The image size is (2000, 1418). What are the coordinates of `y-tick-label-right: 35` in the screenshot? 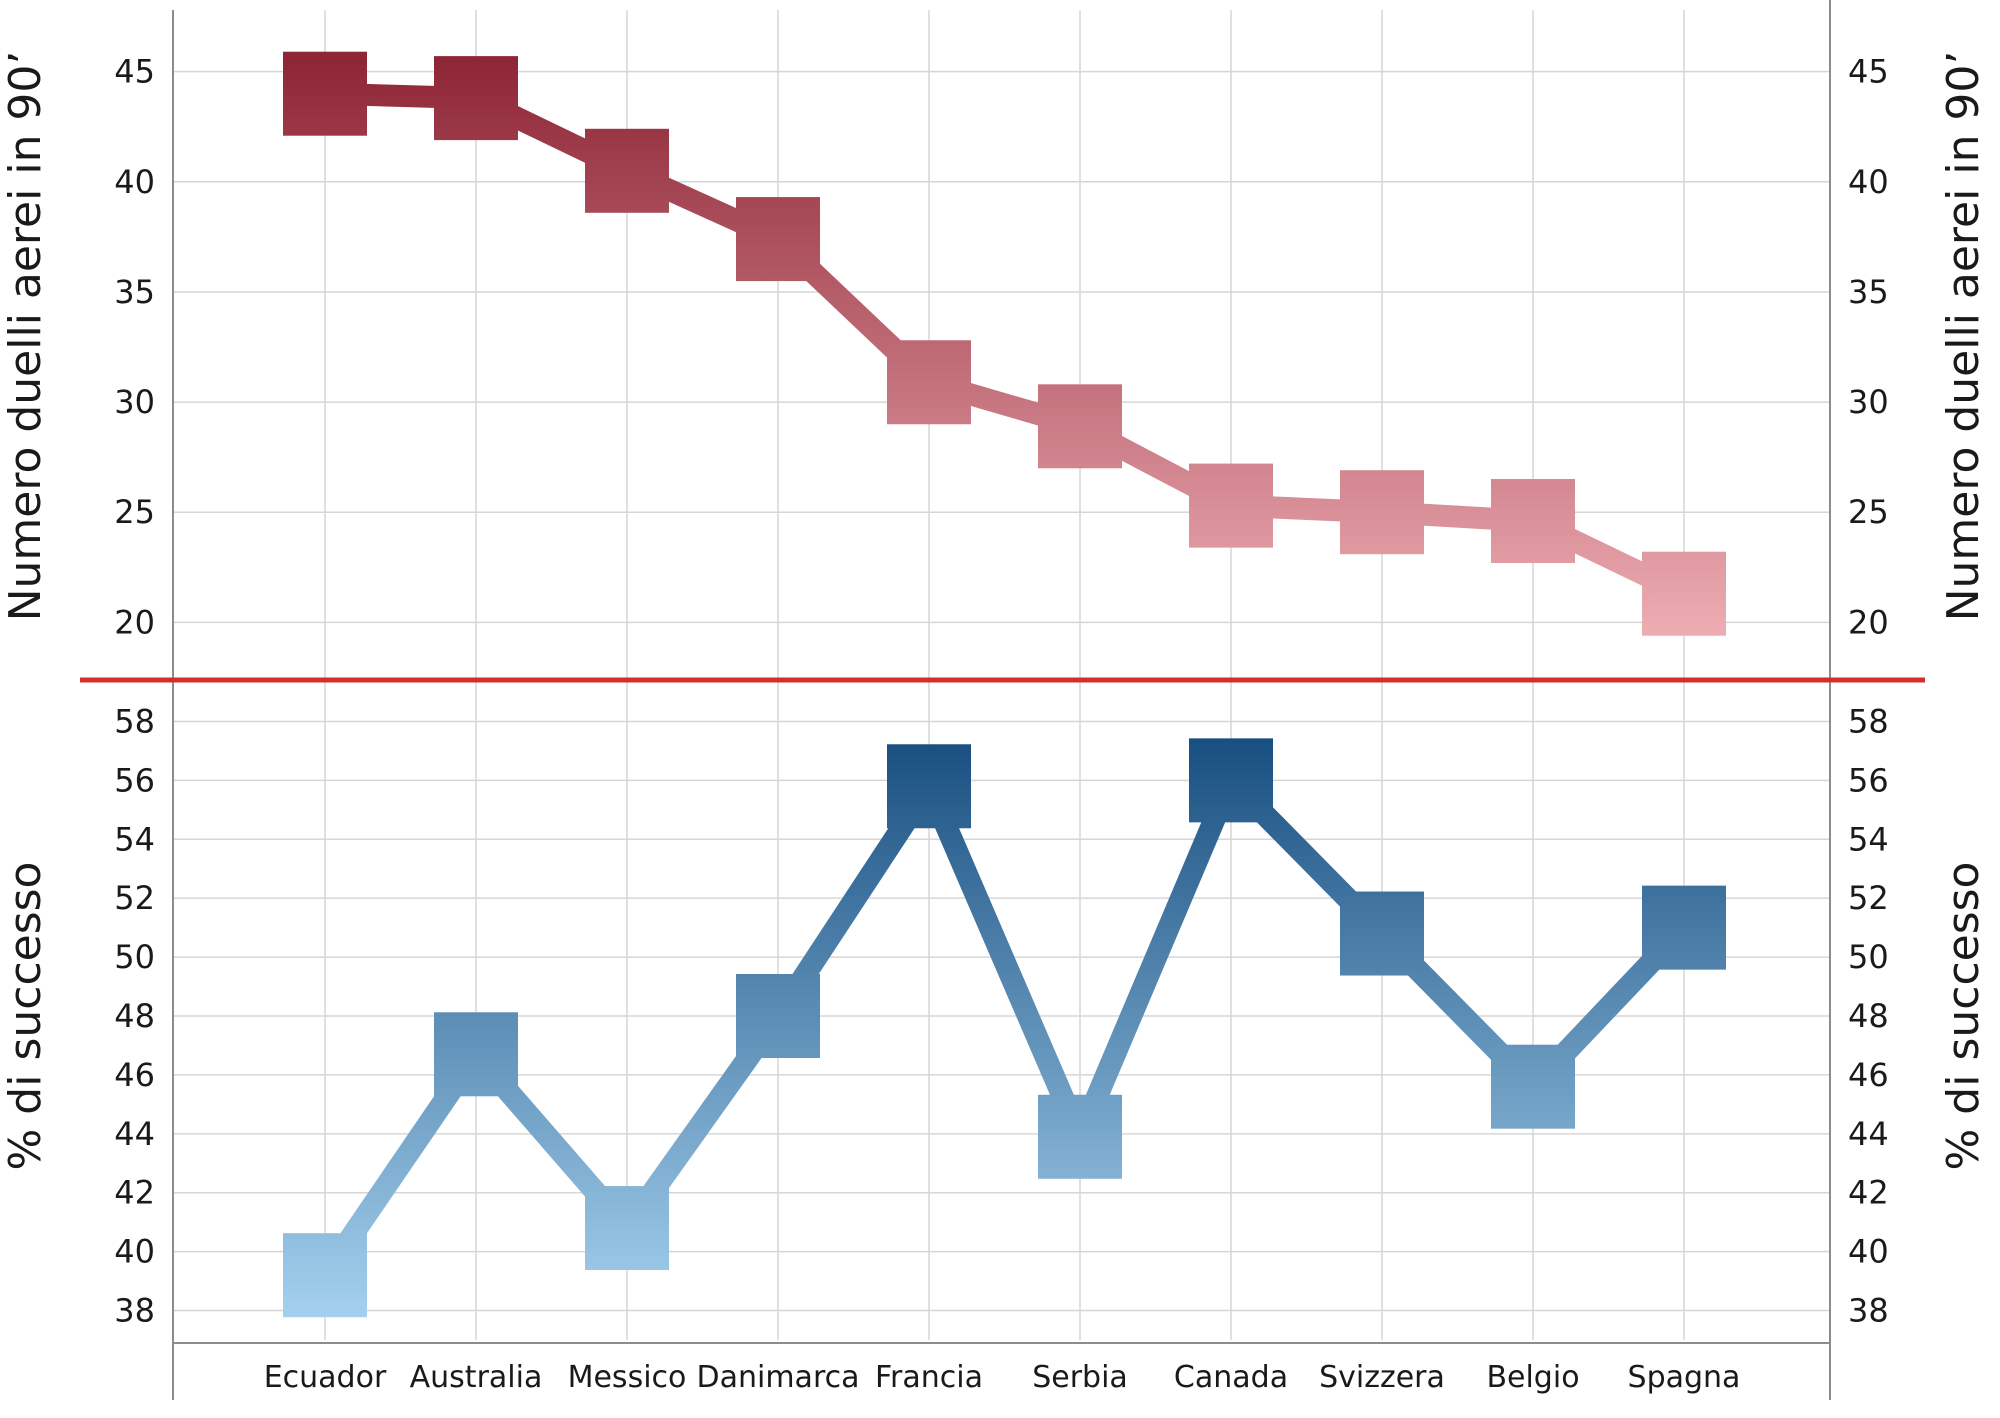 It's located at (1868, 292).